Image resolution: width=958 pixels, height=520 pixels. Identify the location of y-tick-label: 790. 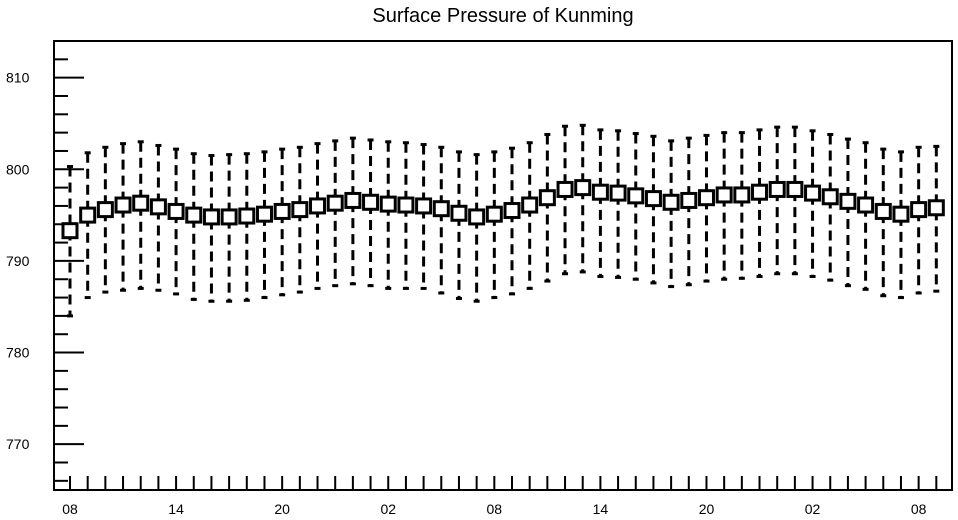
(18, 261).